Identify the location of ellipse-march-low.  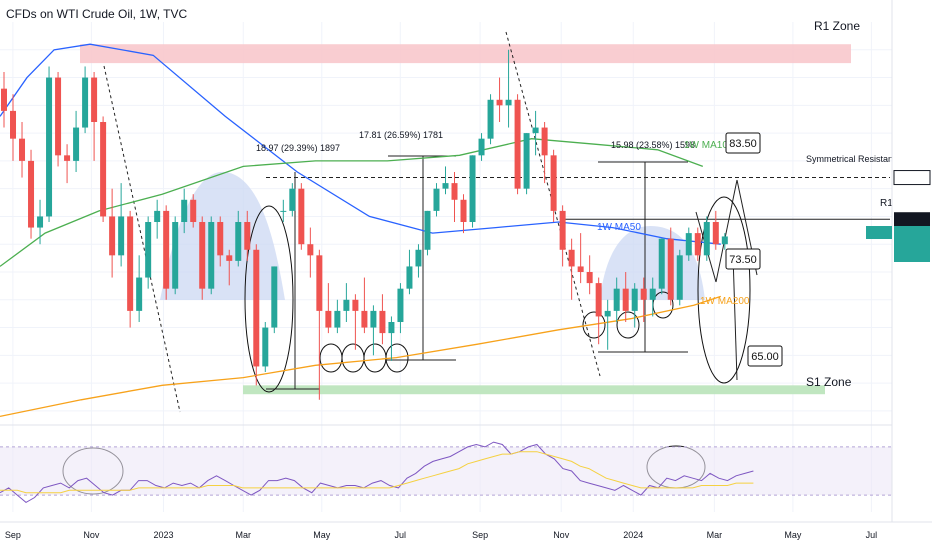
(269, 299).